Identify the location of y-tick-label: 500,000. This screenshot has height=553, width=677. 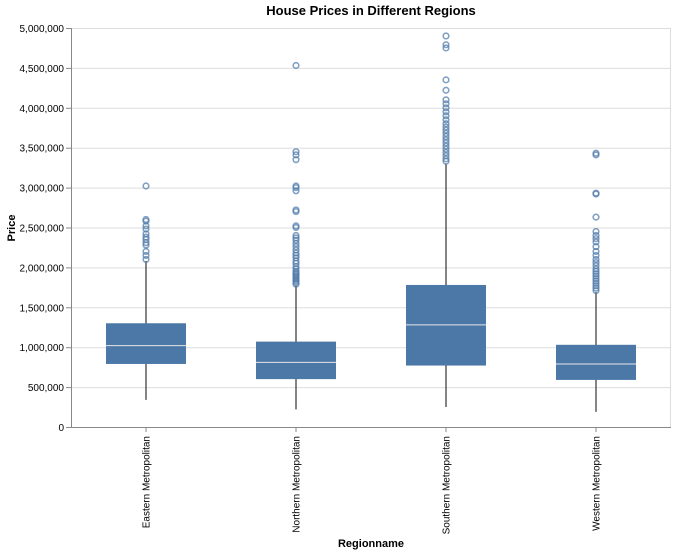
(46, 388).